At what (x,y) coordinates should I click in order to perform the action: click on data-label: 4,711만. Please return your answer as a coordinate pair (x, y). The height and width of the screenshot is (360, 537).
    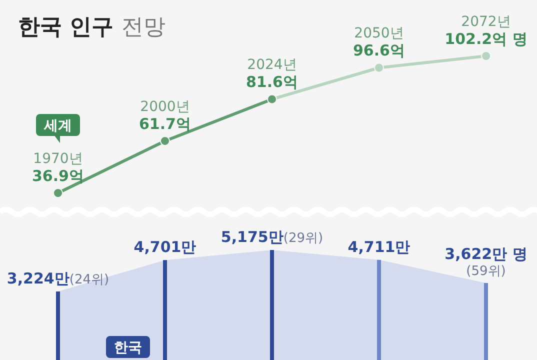
    Looking at the image, I should click on (379, 247).